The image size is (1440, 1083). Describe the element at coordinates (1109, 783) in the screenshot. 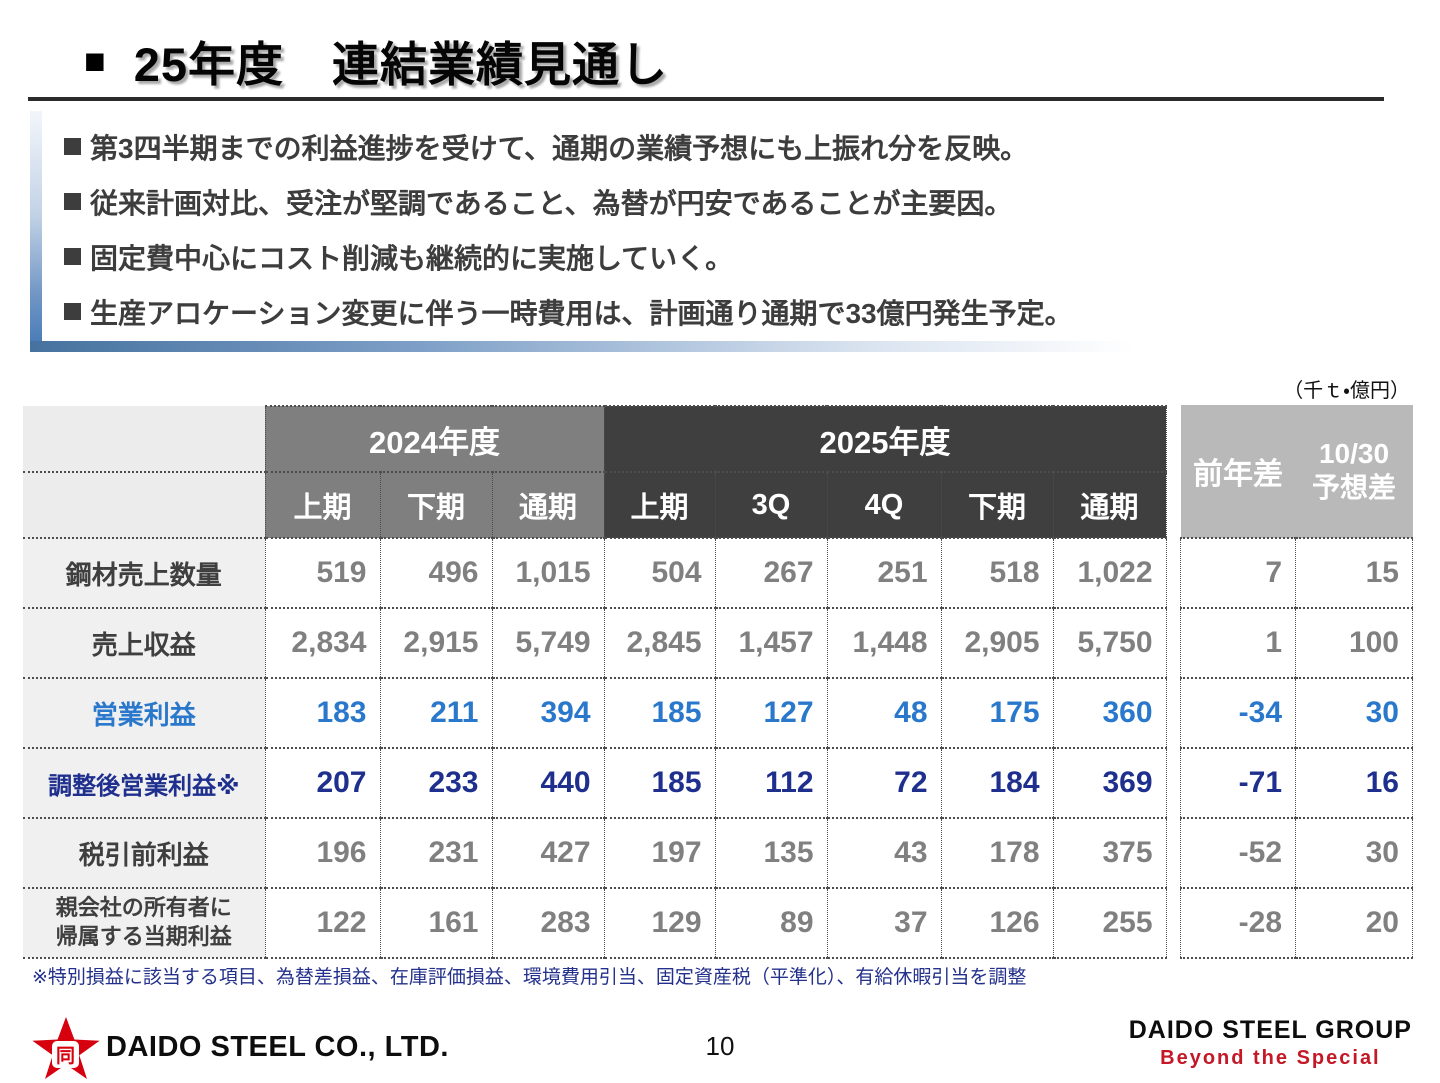

I see `cell-value: 369` at that location.